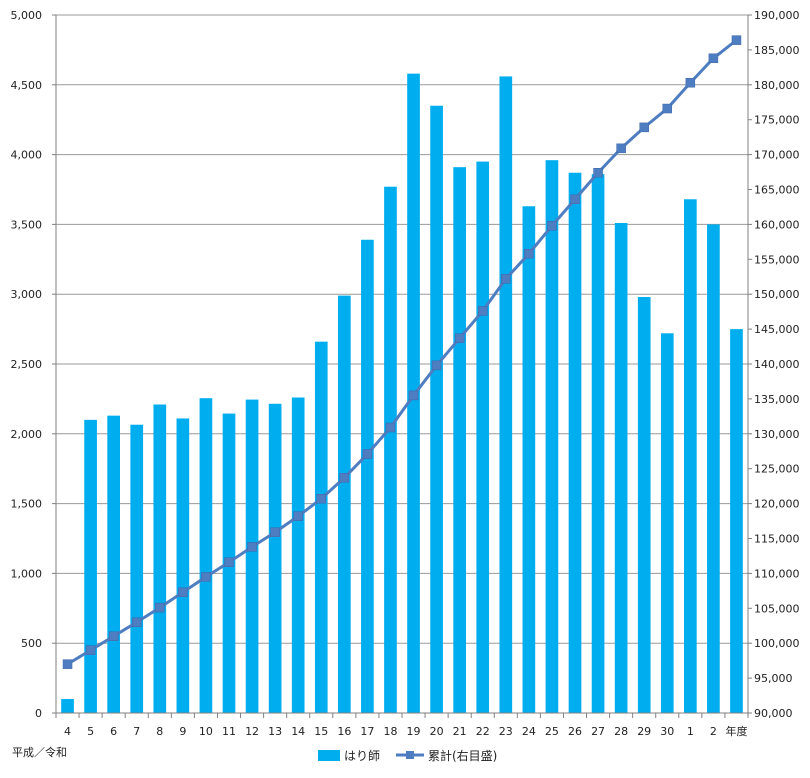  I want to click on left-axis-tick-label: 2,500, so click(27, 364).